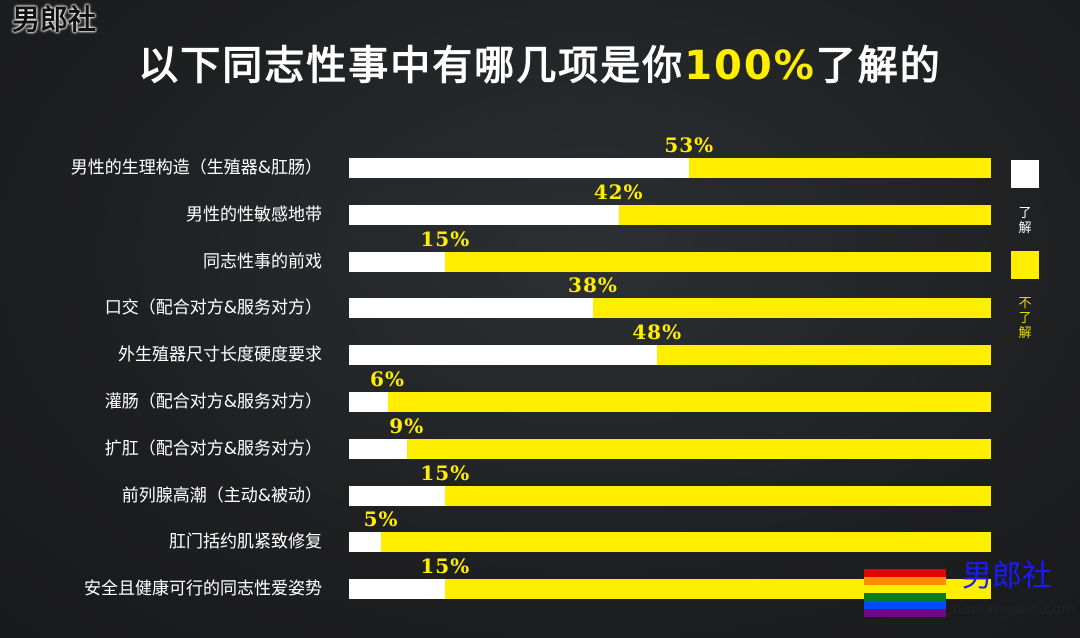  Describe the element at coordinates (54, 19) in the screenshot. I see `watermark: 男郎社` at that location.